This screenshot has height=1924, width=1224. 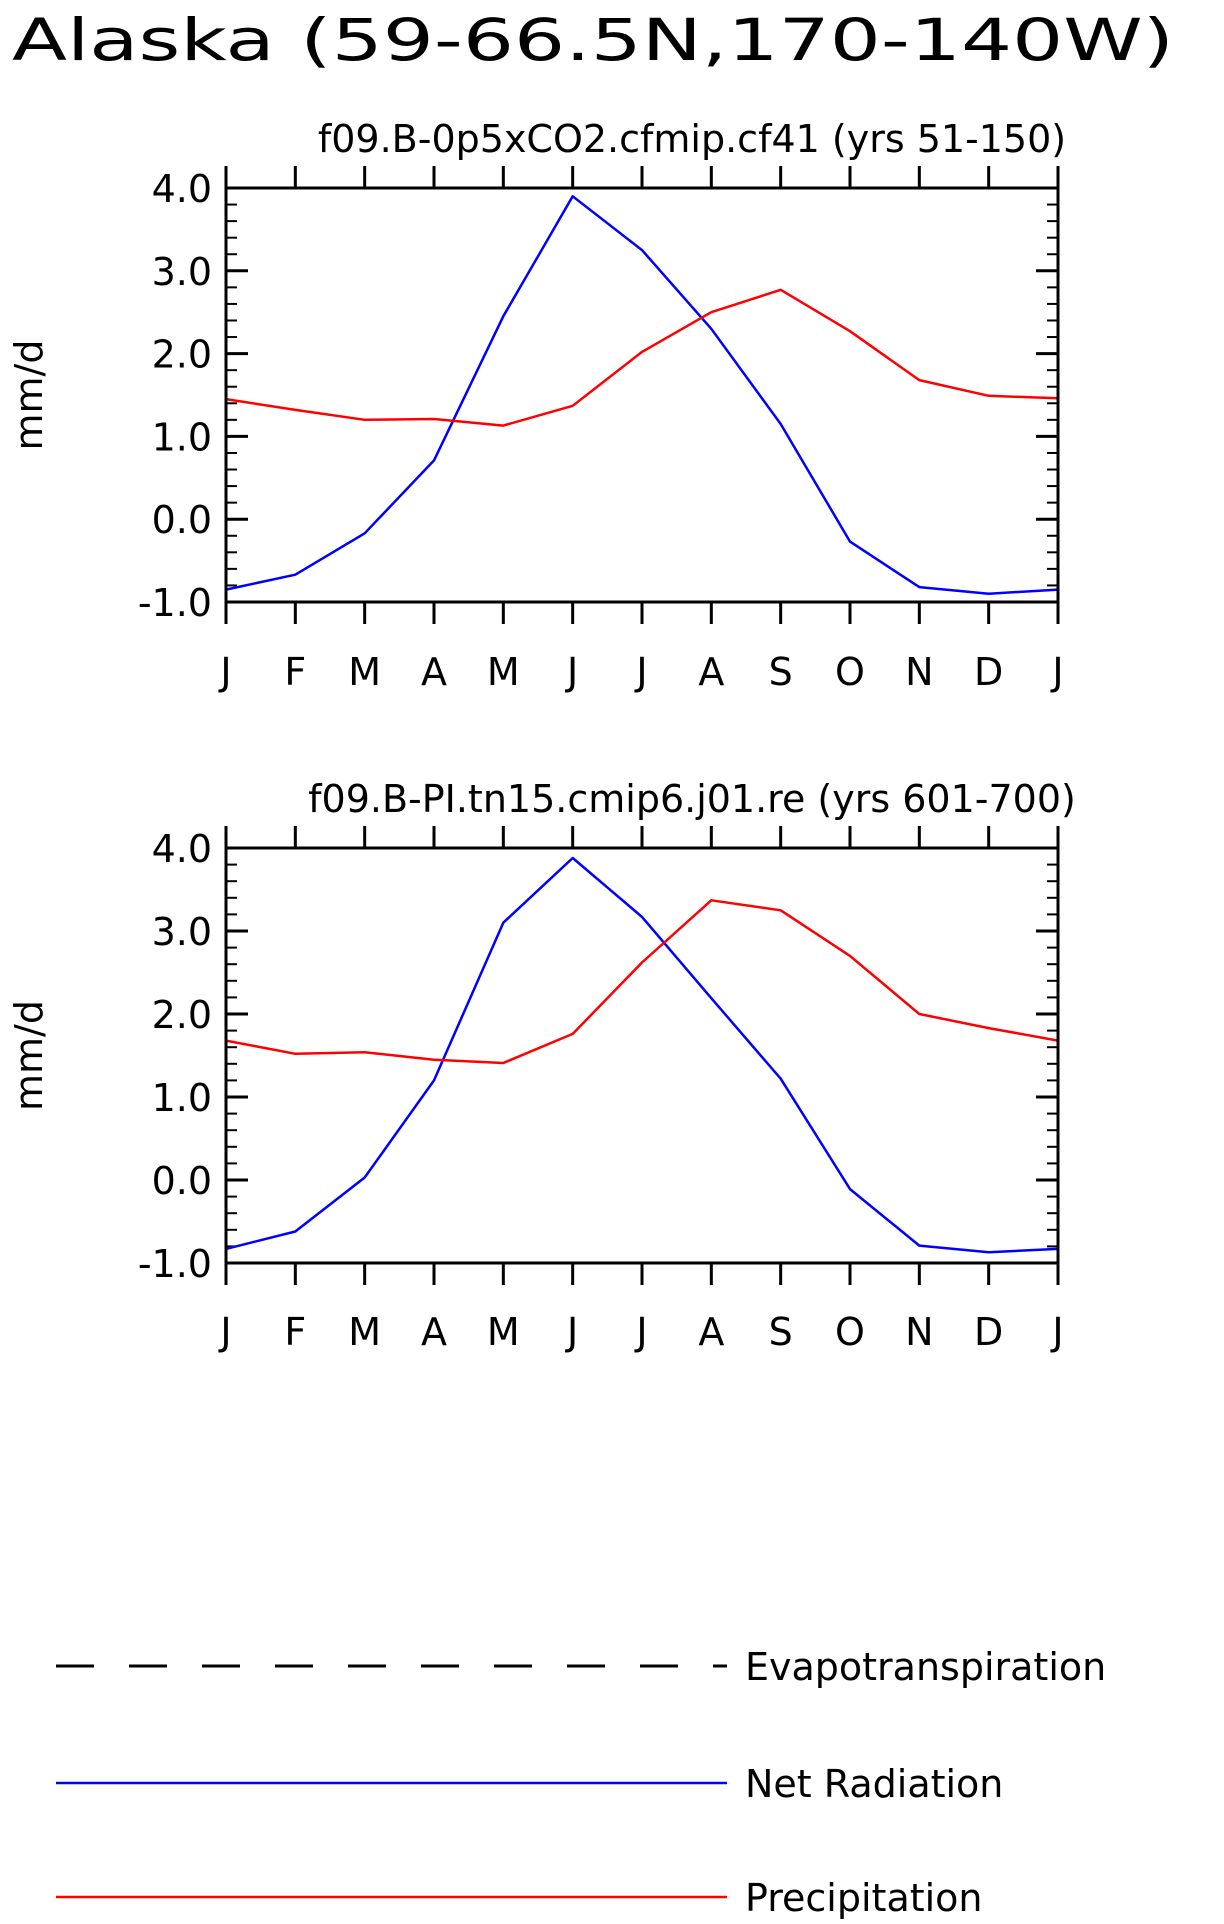 What do you see at coordinates (519, 1898) in the screenshot?
I see `legend-item: Precipitation` at bounding box center [519, 1898].